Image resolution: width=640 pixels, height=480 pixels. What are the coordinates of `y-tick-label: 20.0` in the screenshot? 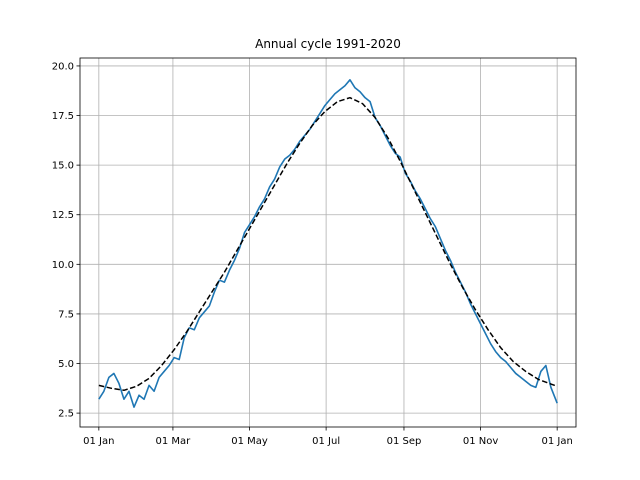 It's located at (63, 66).